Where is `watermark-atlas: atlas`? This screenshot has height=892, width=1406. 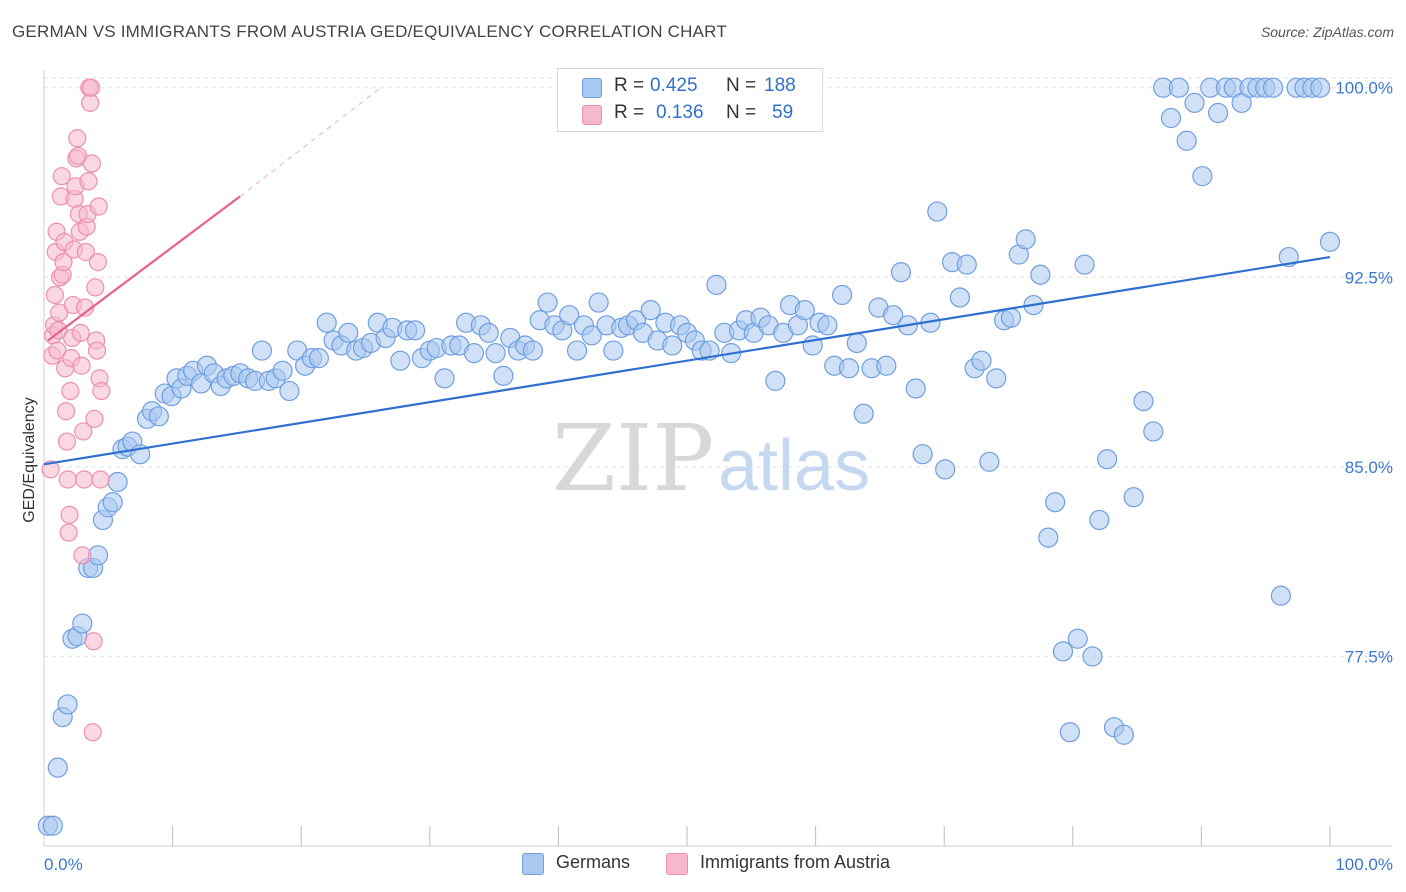
watermark-atlas: atlas is located at coordinates (794, 466).